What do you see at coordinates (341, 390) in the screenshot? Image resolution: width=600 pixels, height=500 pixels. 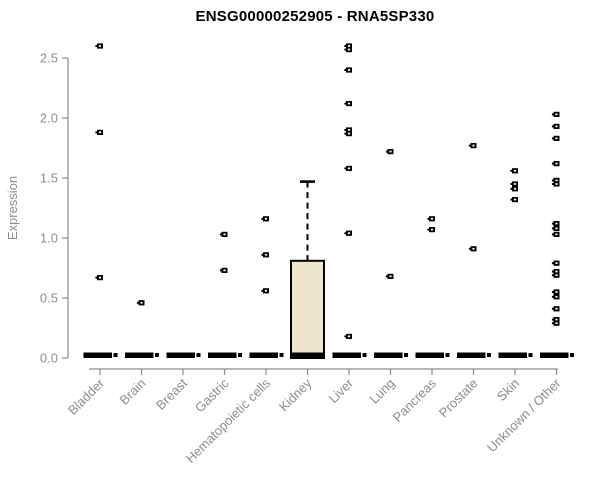 I see `x-tick-label: Liver` at bounding box center [341, 390].